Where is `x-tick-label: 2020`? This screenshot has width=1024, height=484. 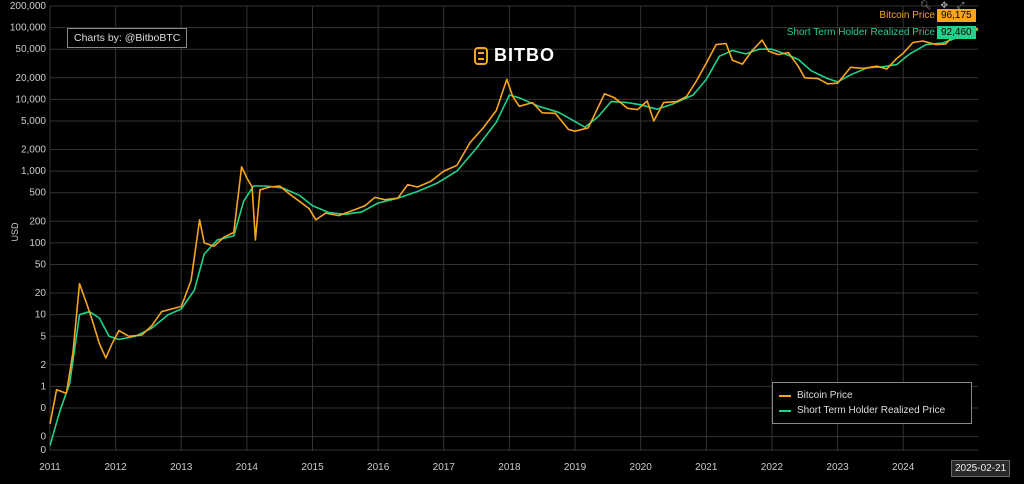
x-tick-label: 2020 is located at coordinates (641, 467).